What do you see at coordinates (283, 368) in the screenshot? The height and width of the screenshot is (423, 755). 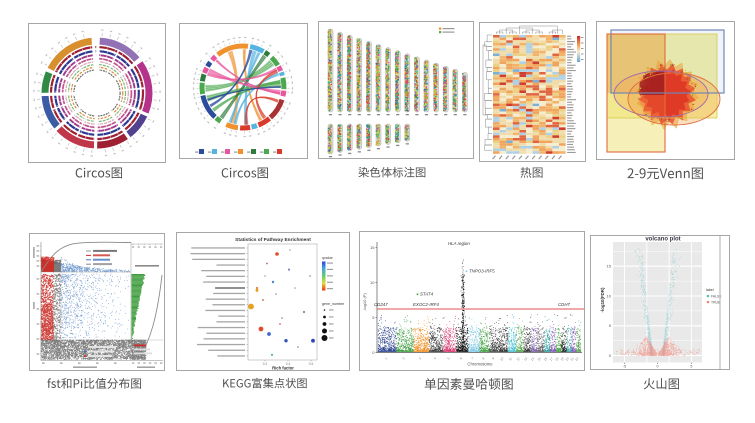 I see `svg-text: Rich factor` at bounding box center [283, 368].